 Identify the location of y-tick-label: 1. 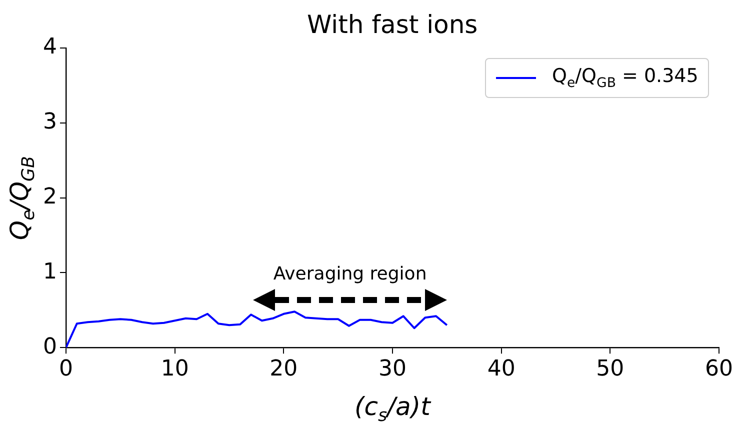
(49, 271).